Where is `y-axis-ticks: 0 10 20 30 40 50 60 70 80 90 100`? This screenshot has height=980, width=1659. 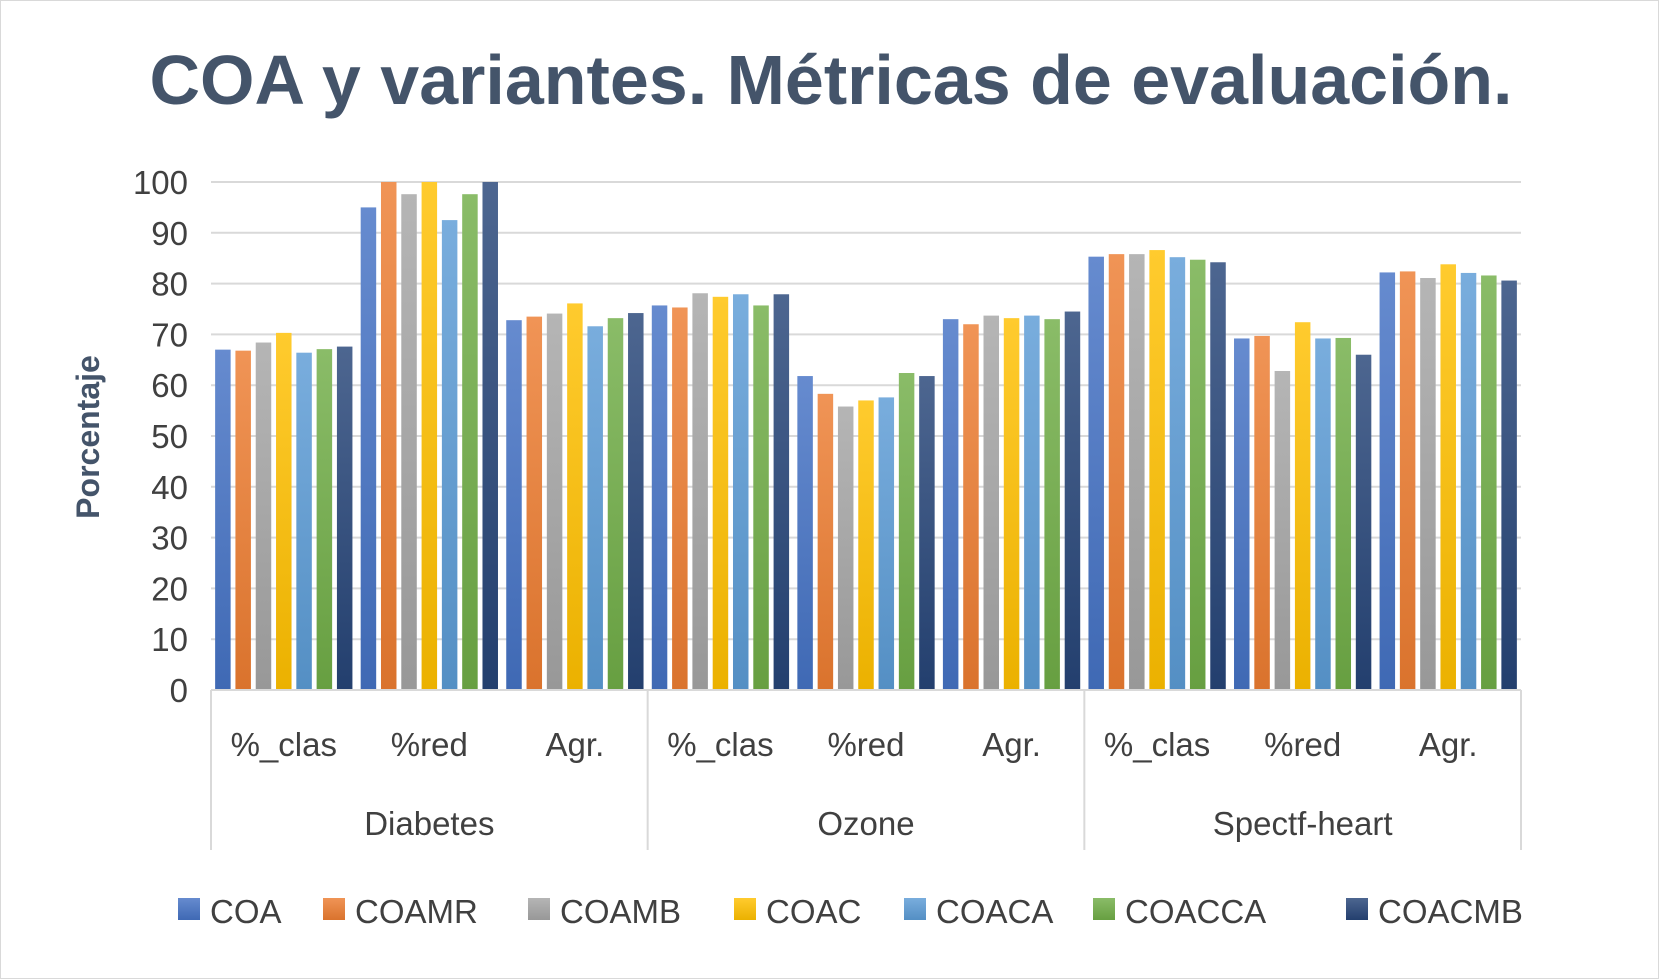
y-axis-ticks: 0 10 20 30 40 50 60 70 80 90 100 is located at coordinates (160, 436).